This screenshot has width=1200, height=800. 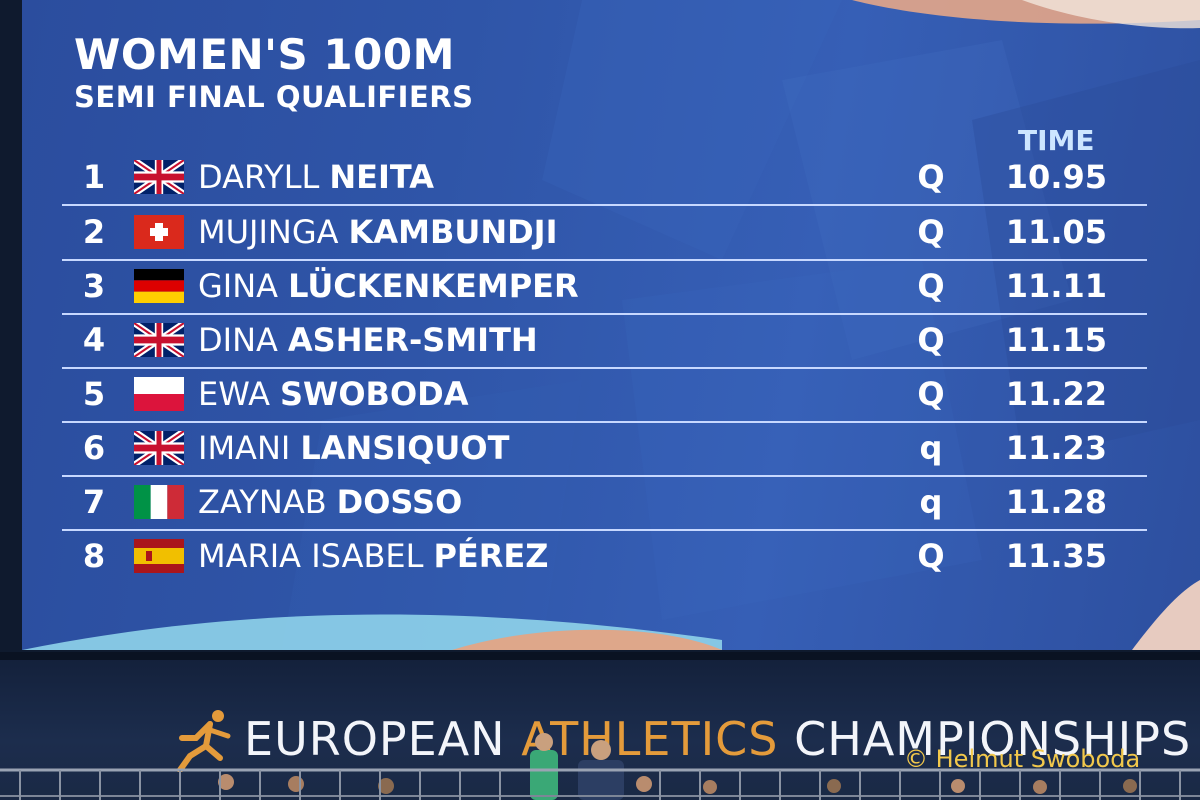 What do you see at coordinates (604, 287) in the screenshot?
I see `result-row: 3 GINA LÜCKENKEMPER Q 11.11` at bounding box center [604, 287].